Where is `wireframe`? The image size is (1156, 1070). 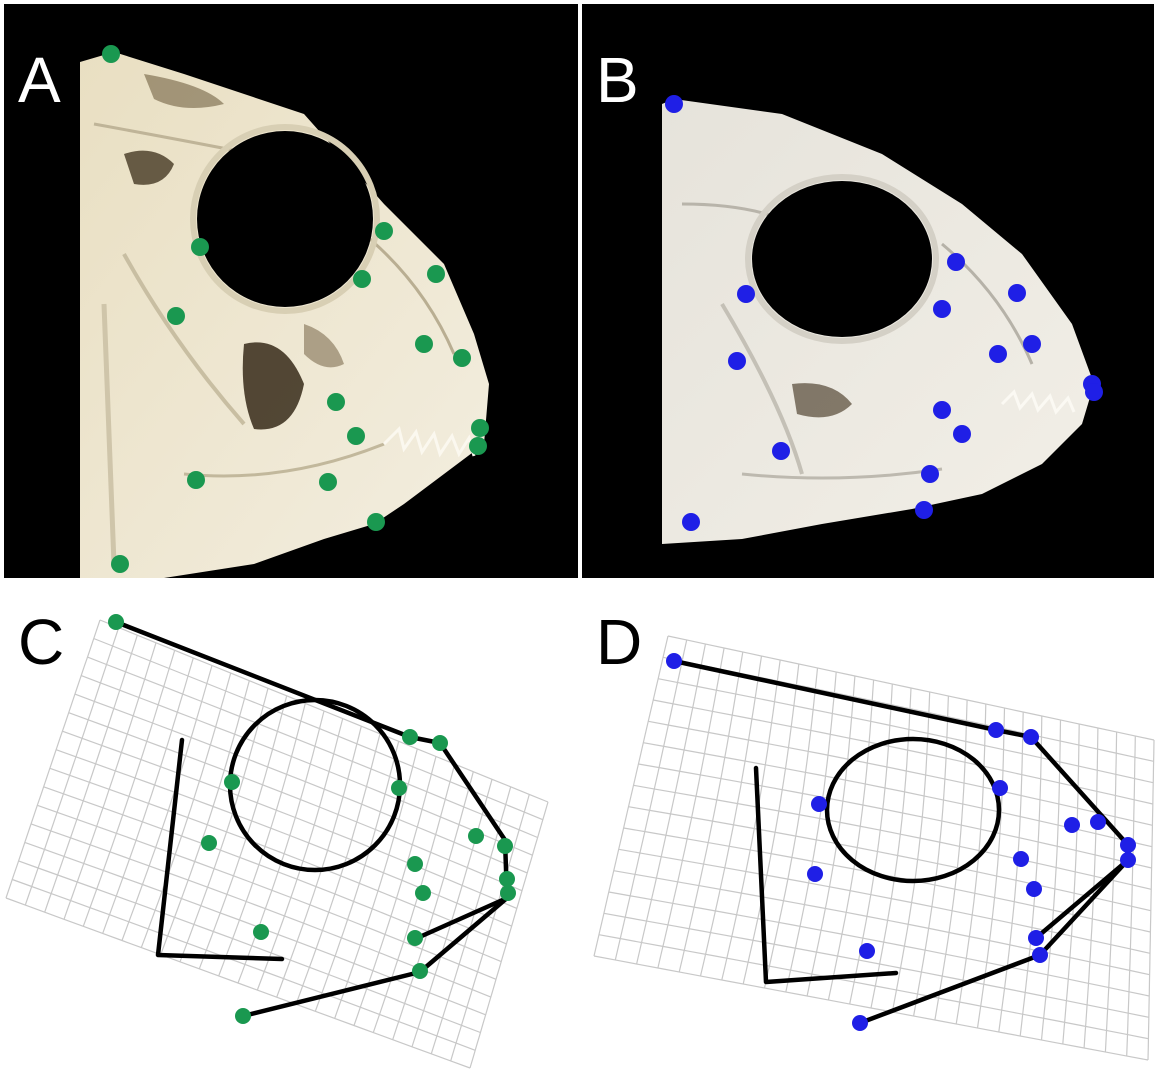
wireframe is located at coordinates (311, 819).